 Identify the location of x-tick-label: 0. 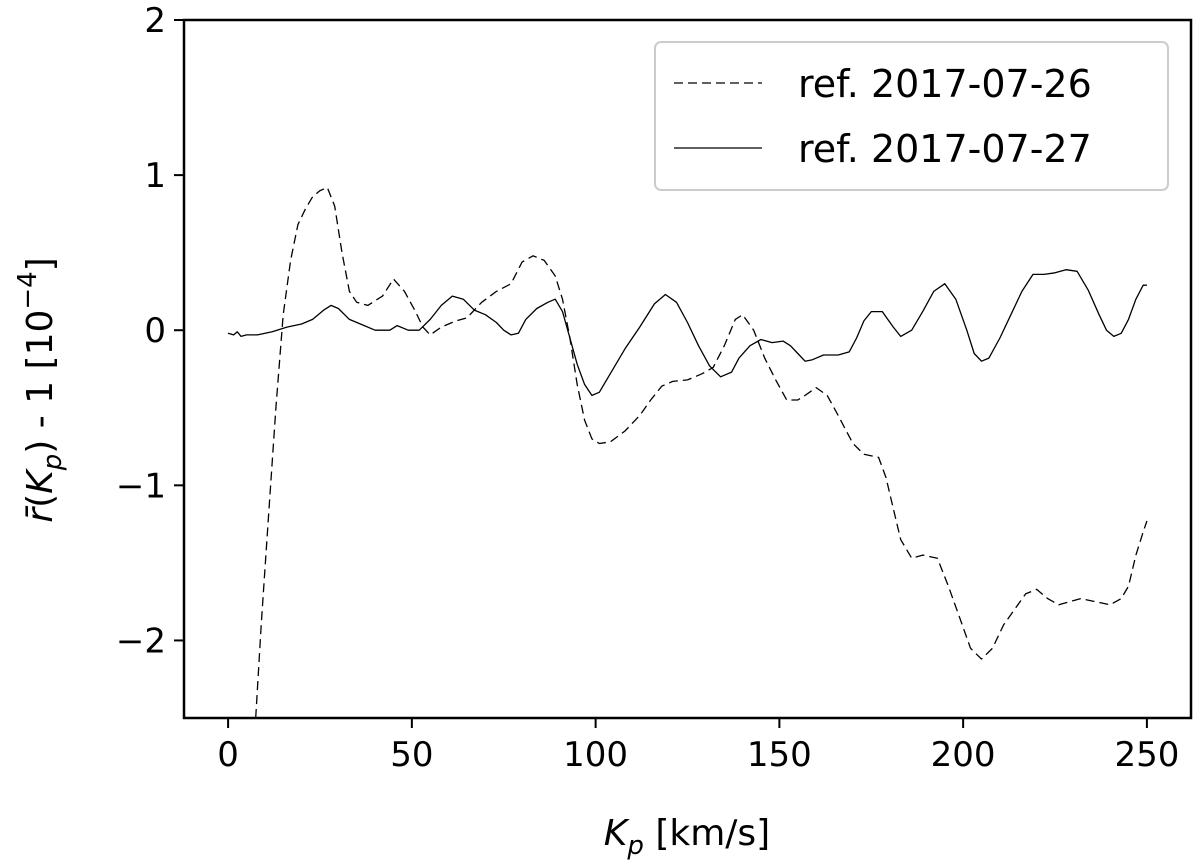
(228, 755).